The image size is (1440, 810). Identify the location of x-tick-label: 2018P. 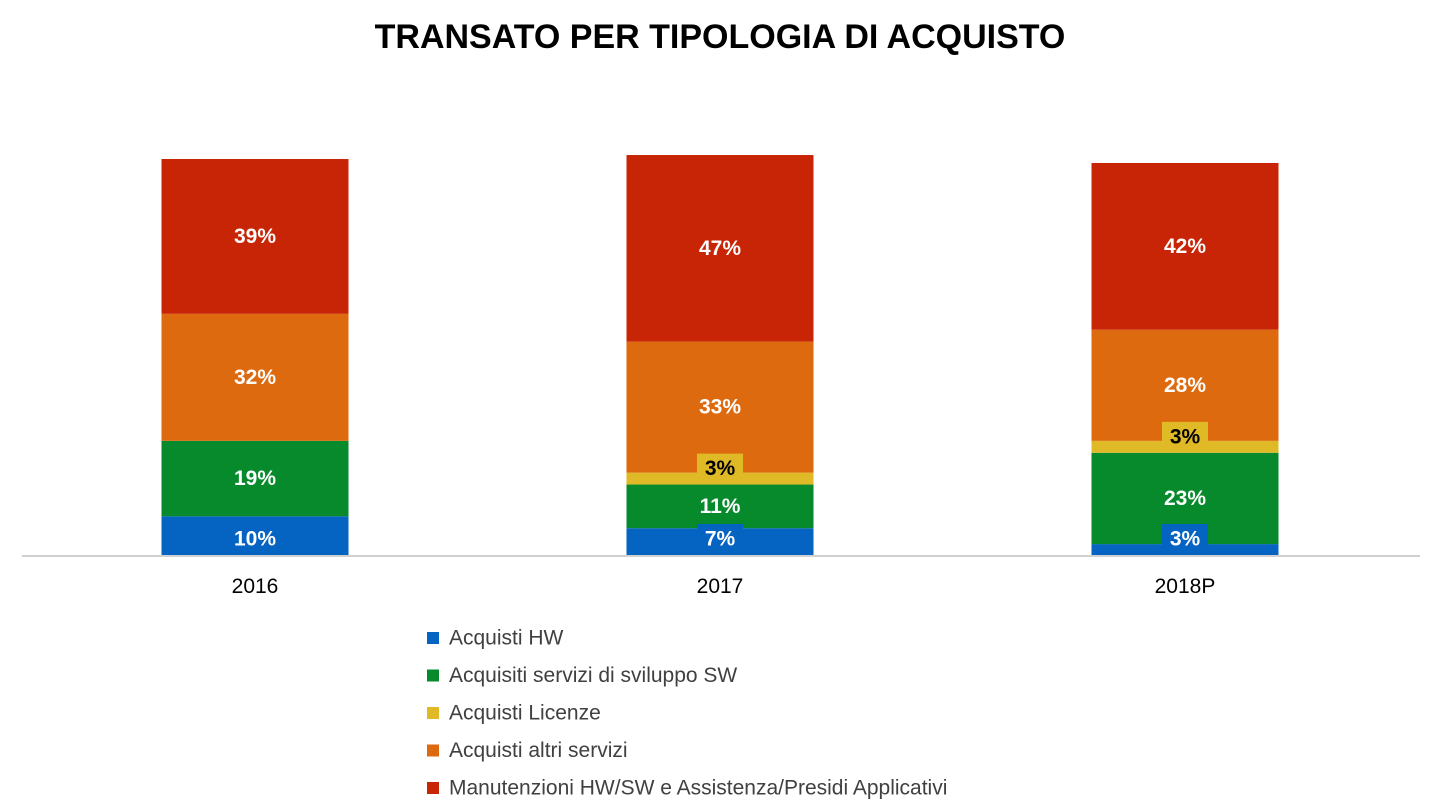
(1185, 586).